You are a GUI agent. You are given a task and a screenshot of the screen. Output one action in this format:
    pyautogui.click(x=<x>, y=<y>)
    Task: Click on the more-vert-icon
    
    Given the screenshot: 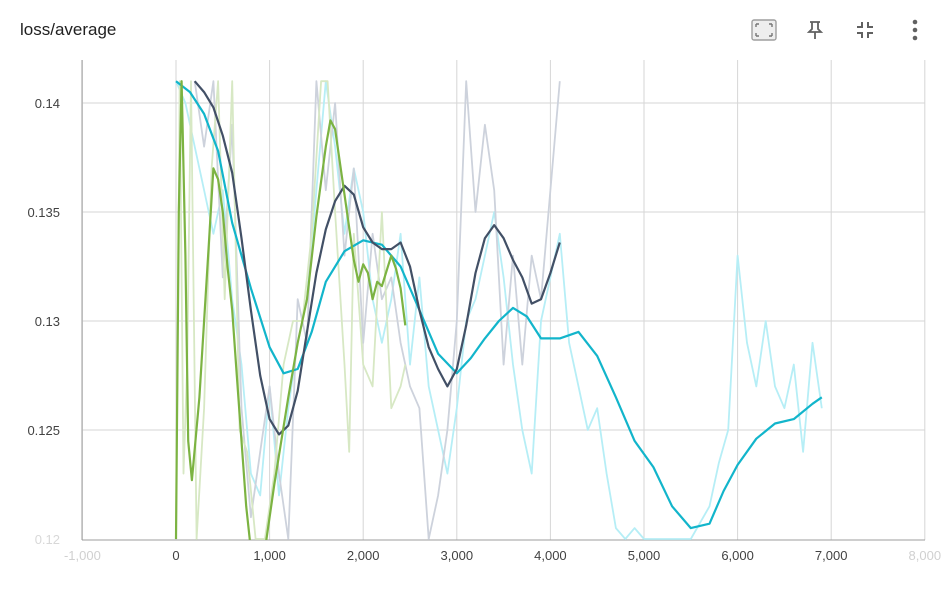 What is the action you would take?
    pyautogui.click(x=915, y=30)
    